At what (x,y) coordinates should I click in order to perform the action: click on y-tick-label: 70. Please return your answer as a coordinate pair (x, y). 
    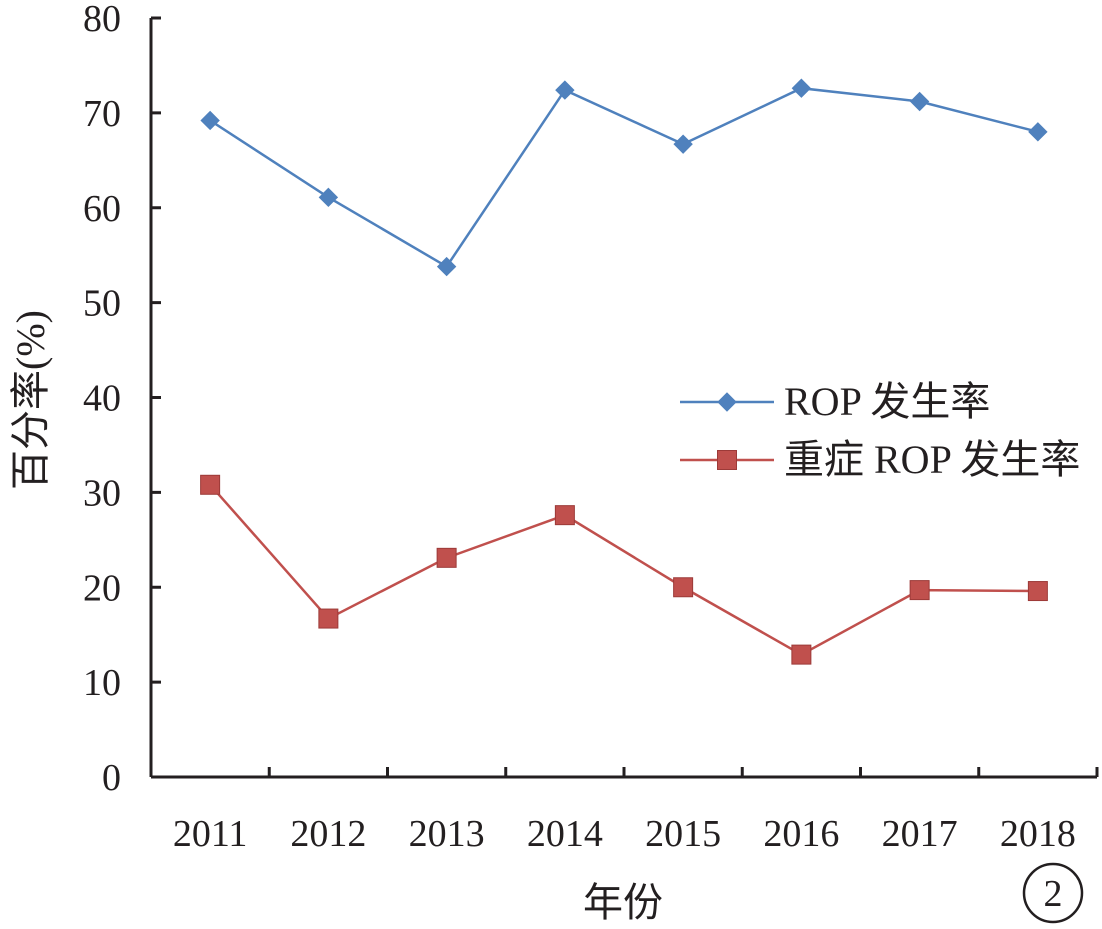
    Looking at the image, I should click on (102, 114).